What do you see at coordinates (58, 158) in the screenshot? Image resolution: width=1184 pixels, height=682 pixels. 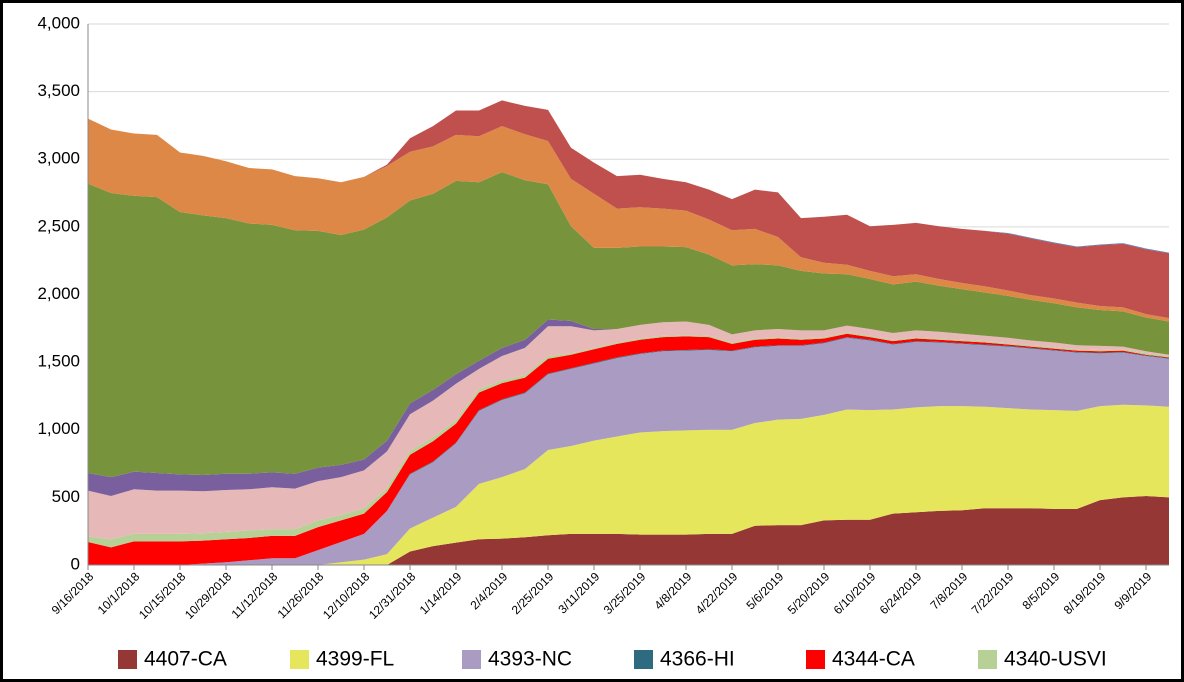 I see `y-tick-label: 3,000` at bounding box center [58, 158].